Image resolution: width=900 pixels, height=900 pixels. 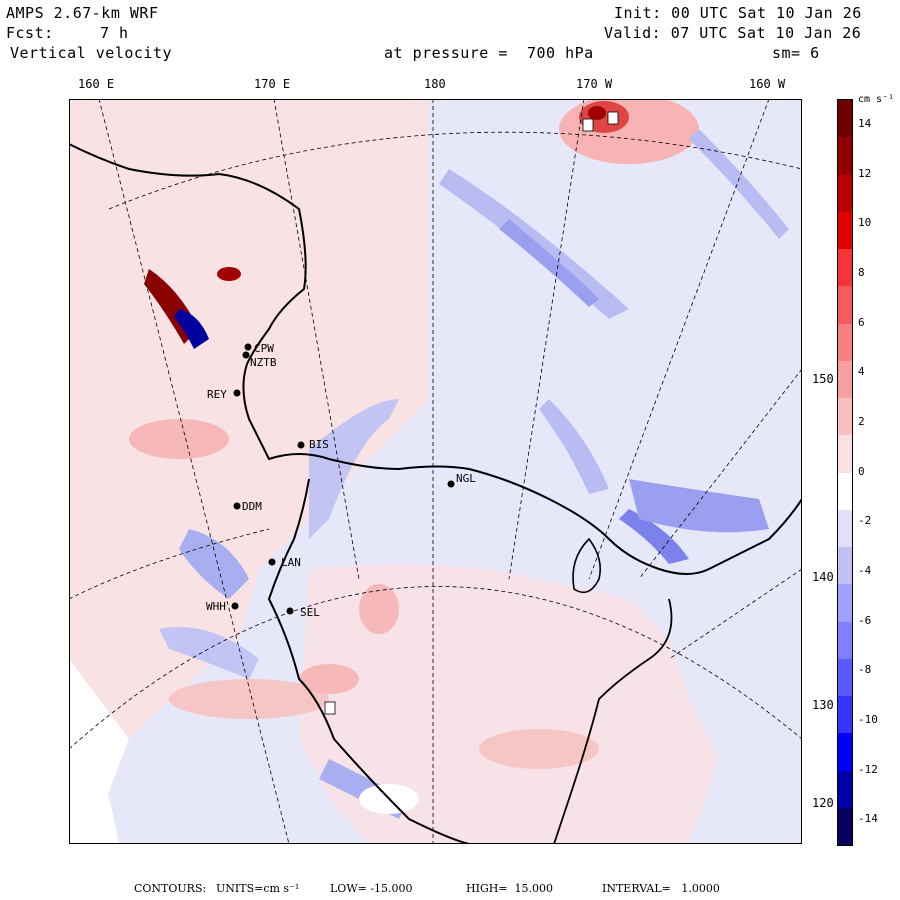 What do you see at coordinates (235, 606) in the screenshot?
I see `station-dot-whh` at bounding box center [235, 606].